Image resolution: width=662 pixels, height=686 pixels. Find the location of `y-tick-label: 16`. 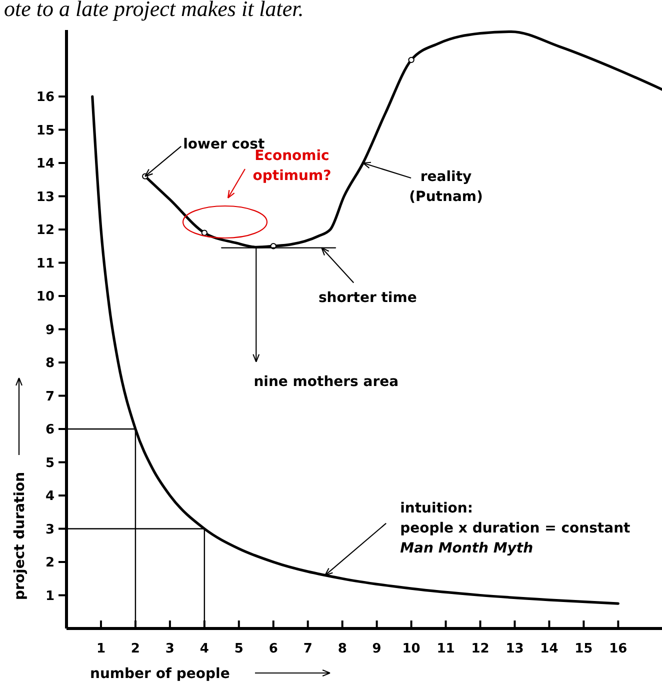

y-tick-label: 16 is located at coordinates (45, 98).